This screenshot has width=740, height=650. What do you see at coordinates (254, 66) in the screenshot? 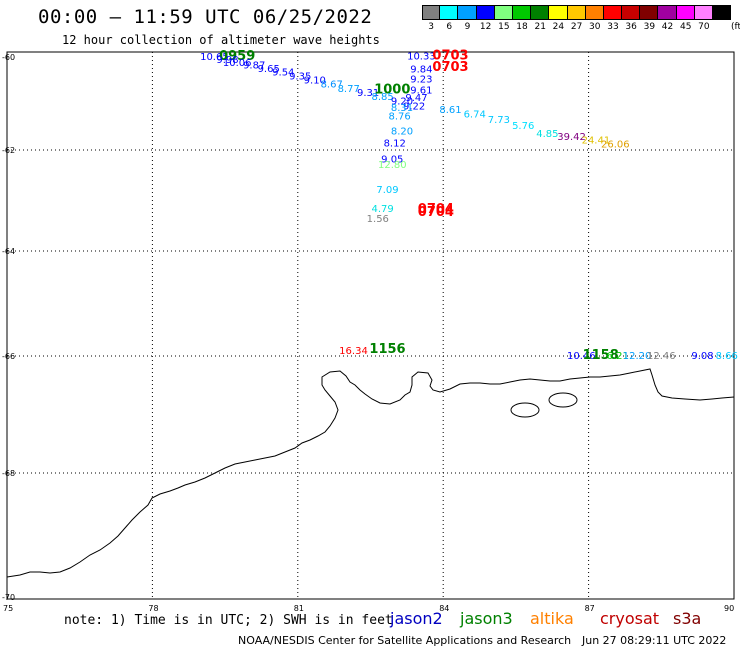
I see `wave-height-label: 9.87` at bounding box center [254, 66].